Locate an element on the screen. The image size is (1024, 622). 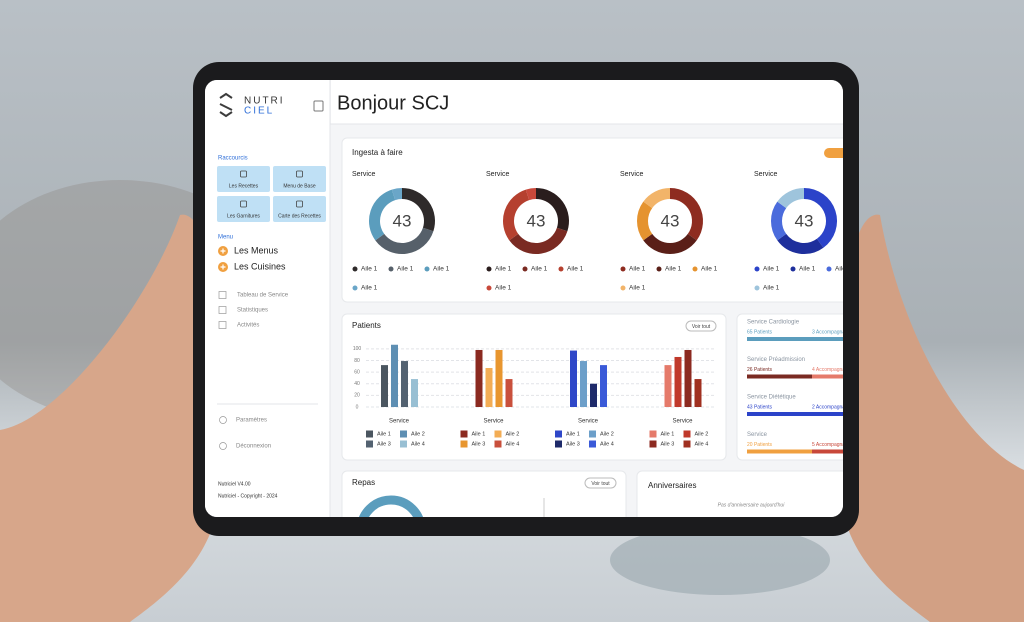
menu-icon-plus is located at coordinates (223, 251).